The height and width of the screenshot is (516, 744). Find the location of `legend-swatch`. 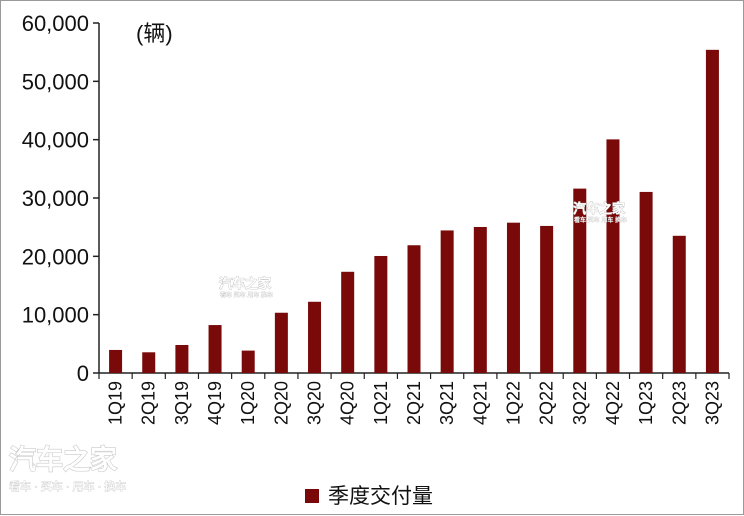

legend-swatch is located at coordinates (312, 496).